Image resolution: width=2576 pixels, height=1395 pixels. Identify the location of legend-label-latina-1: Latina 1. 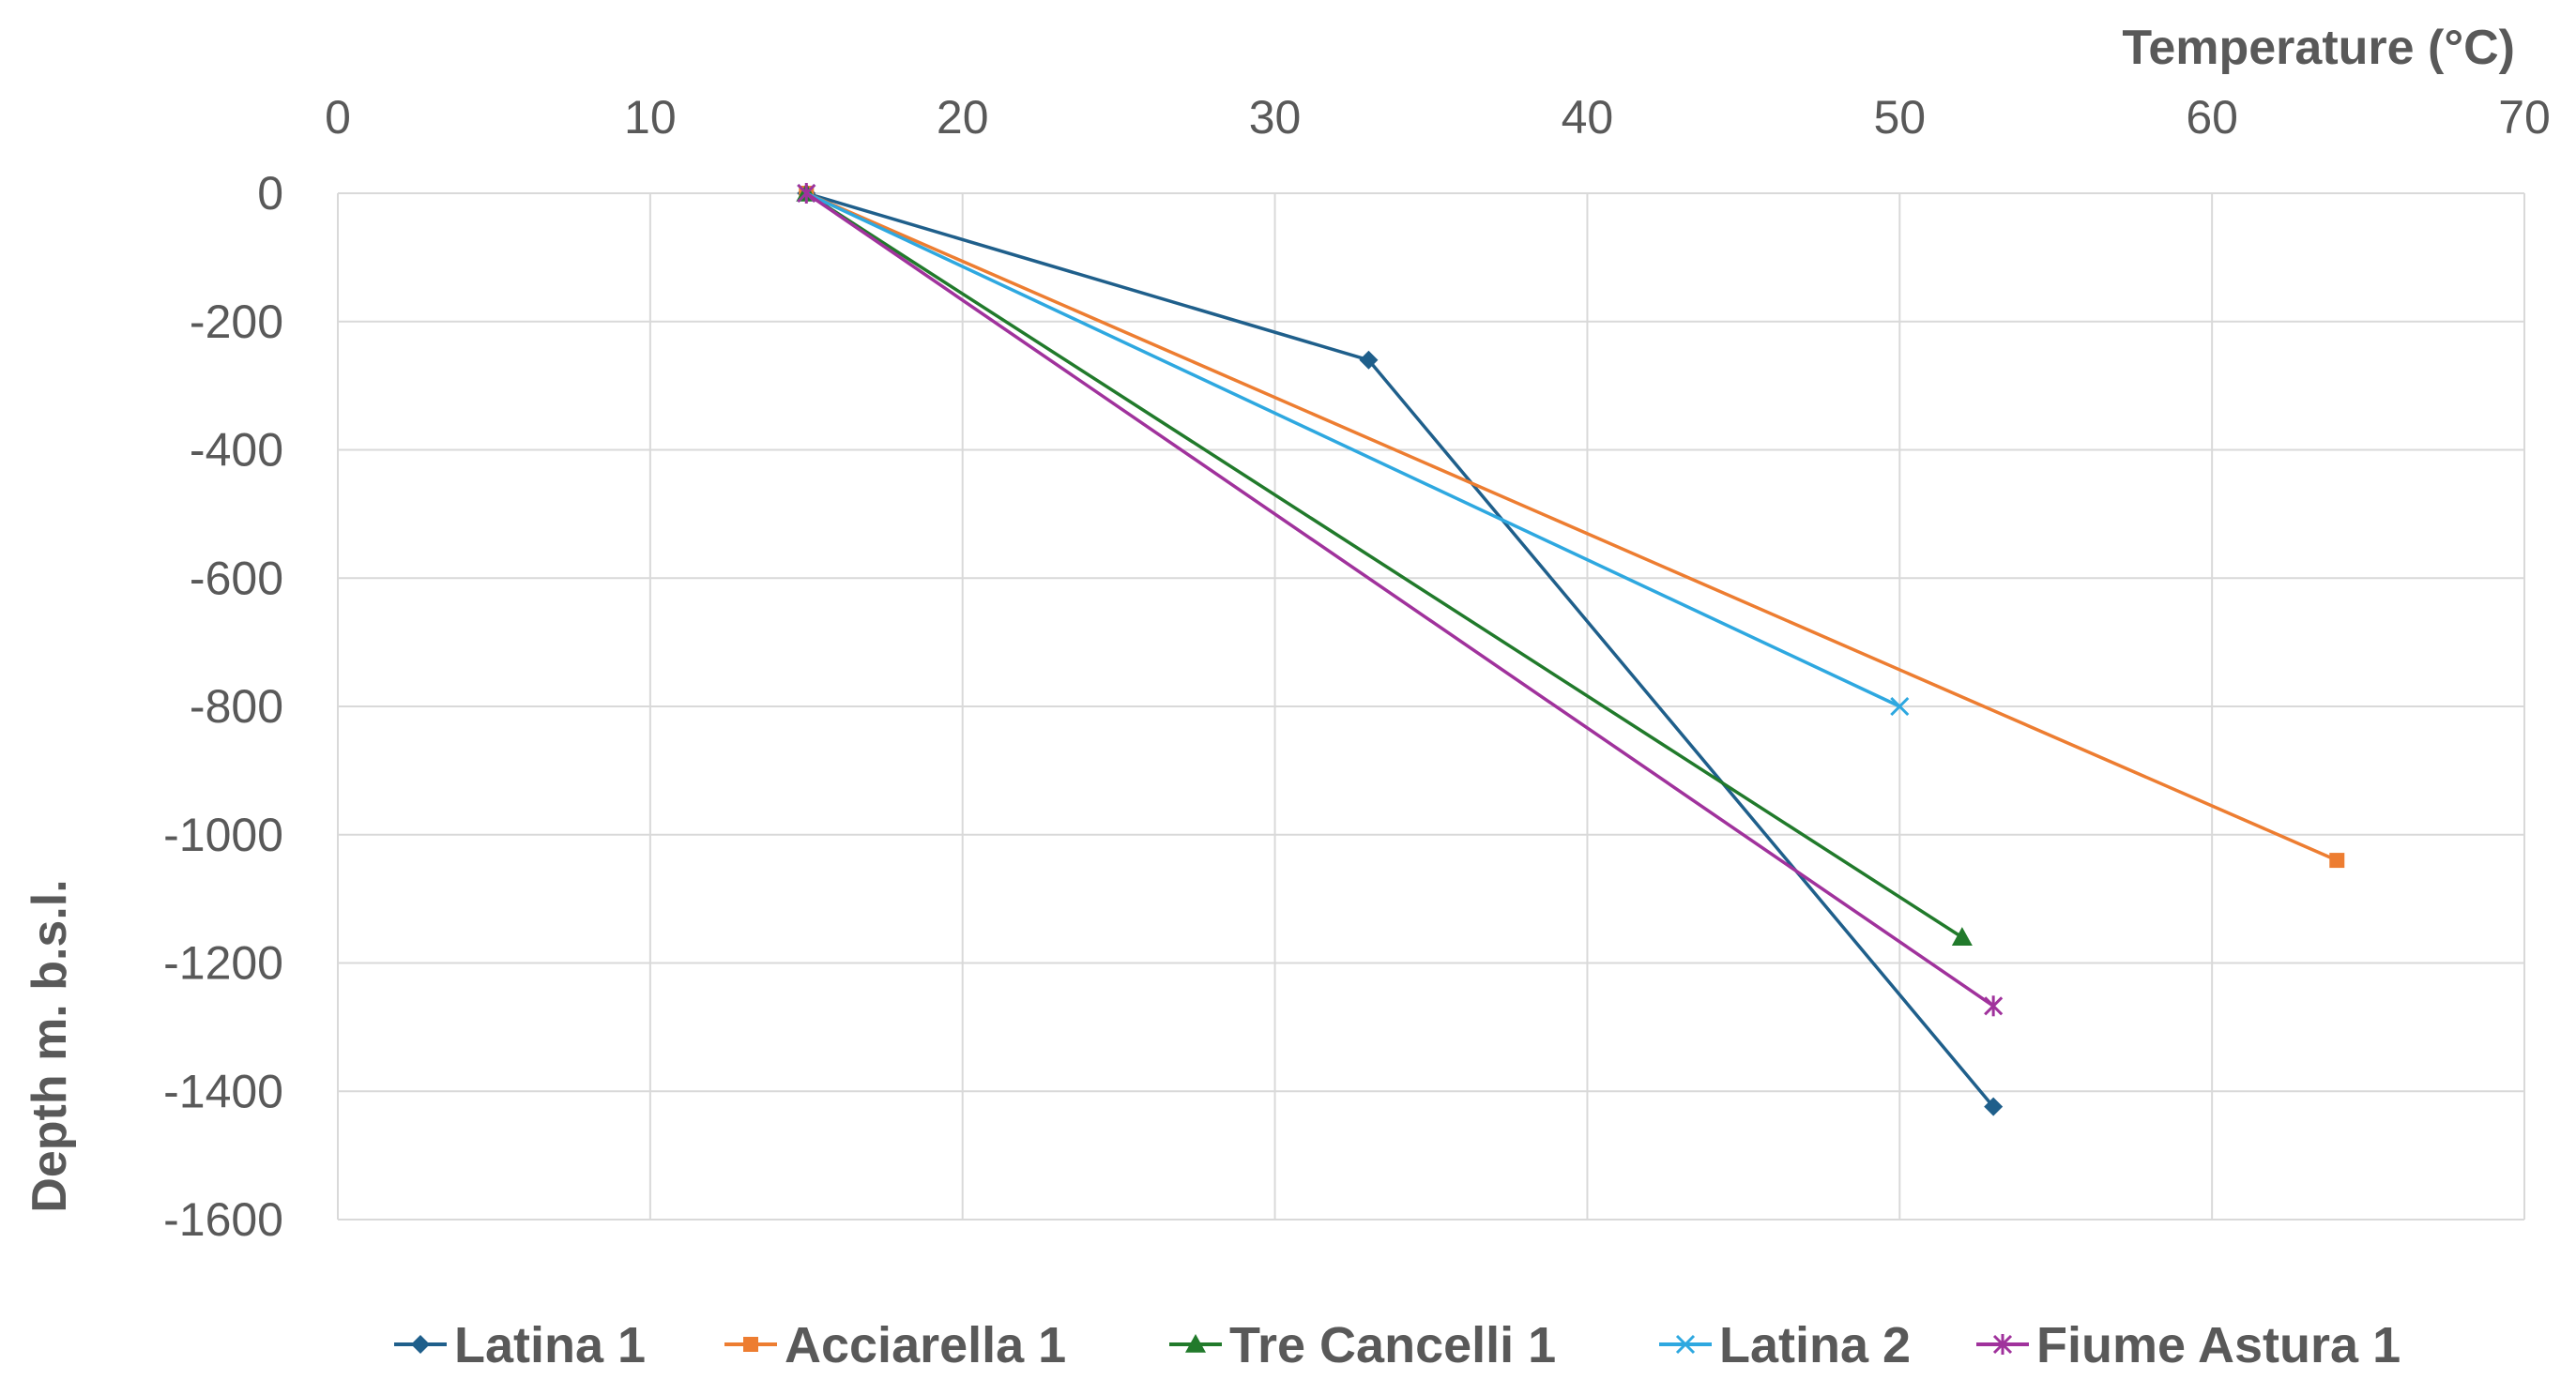
(550, 1345).